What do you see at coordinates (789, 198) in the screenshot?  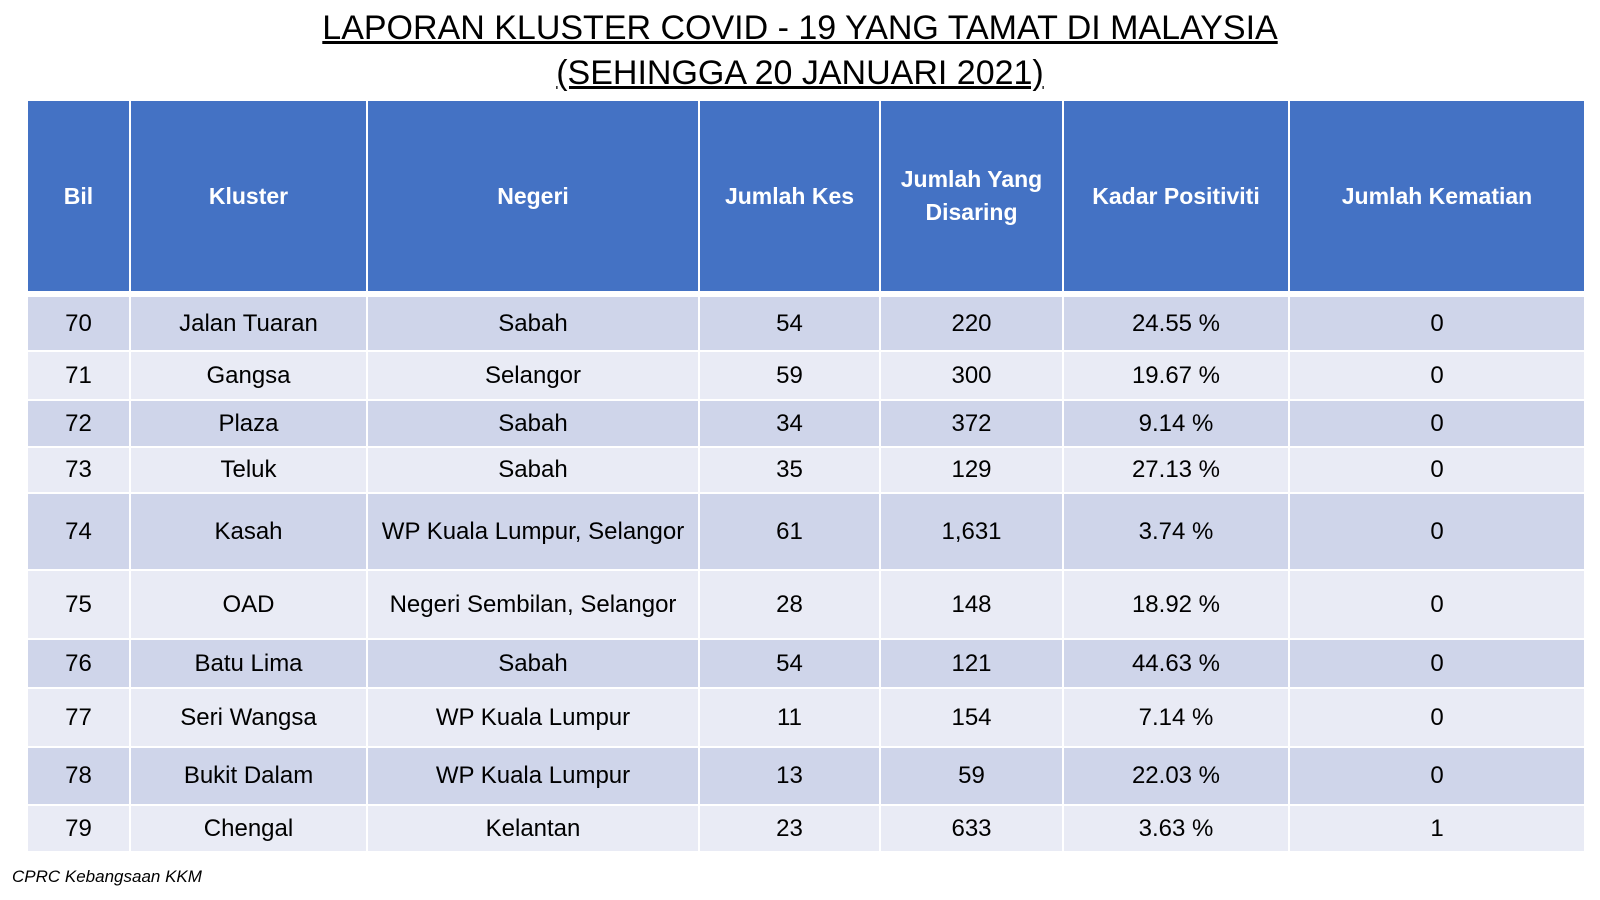 I see `column-header-jumlah-kes: Jumlah Kes` at bounding box center [789, 198].